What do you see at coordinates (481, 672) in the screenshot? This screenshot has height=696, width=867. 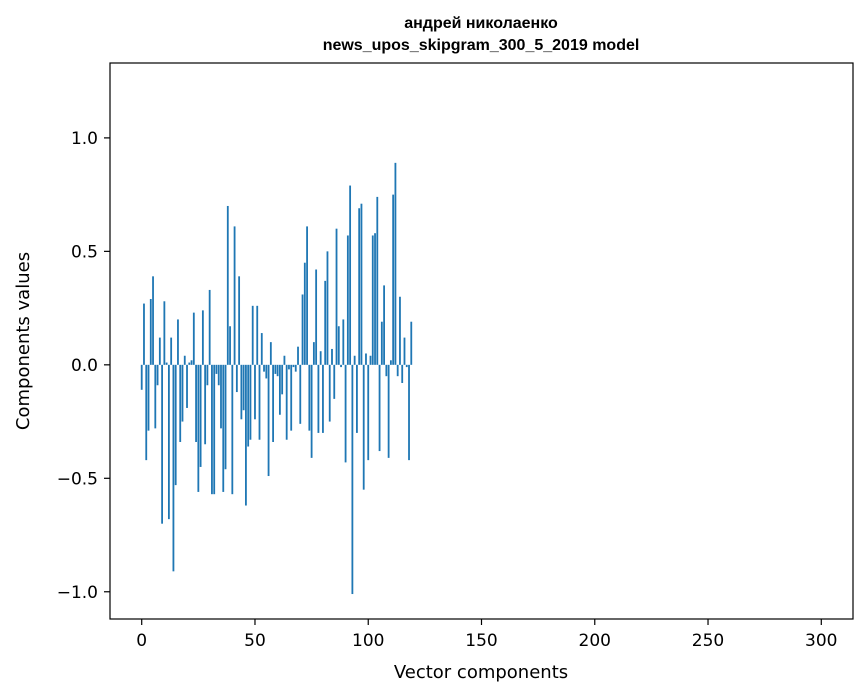 I see `x-axis-label: Vector components` at bounding box center [481, 672].